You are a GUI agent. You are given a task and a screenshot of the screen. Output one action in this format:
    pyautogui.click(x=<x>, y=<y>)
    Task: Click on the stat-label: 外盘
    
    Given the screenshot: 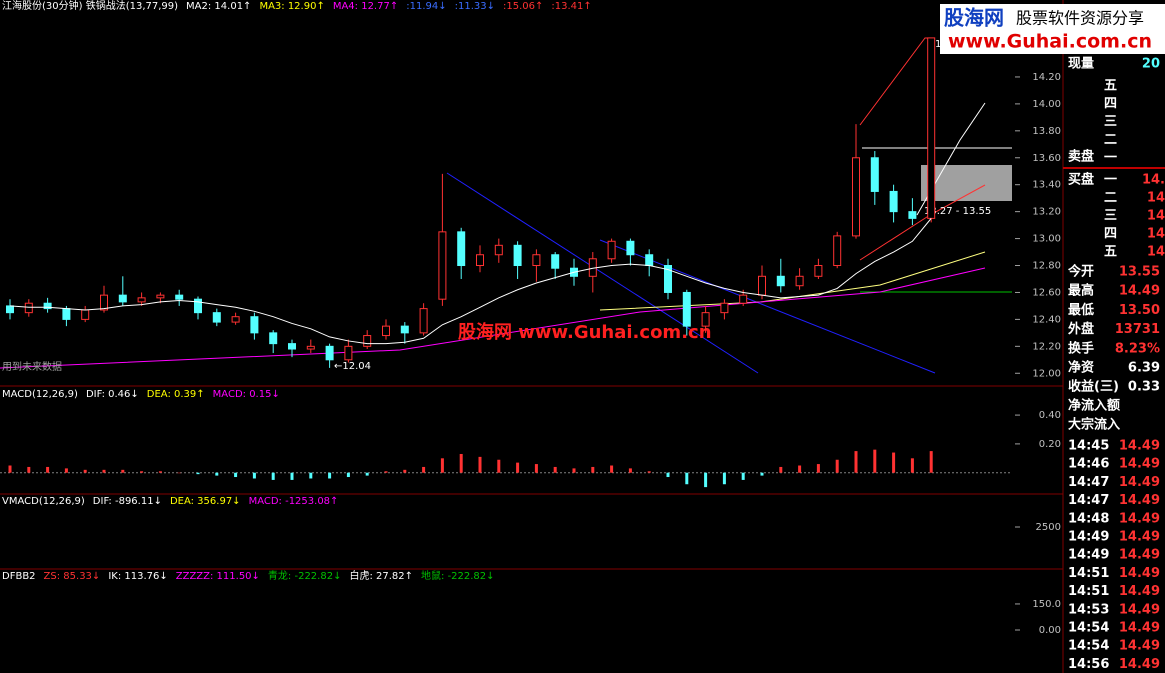 What is the action you would take?
    pyautogui.click(x=1080, y=329)
    